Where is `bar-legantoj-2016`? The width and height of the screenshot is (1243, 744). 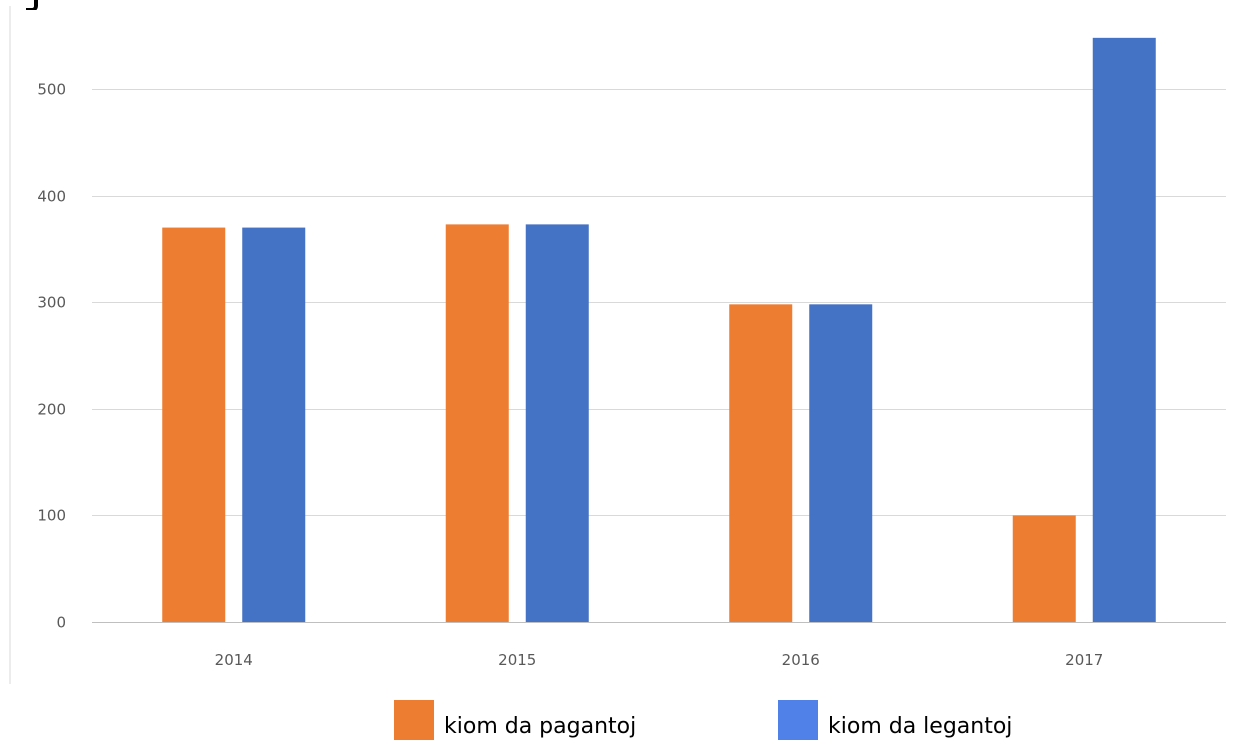 bar-legantoj-2016 is located at coordinates (841, 463).